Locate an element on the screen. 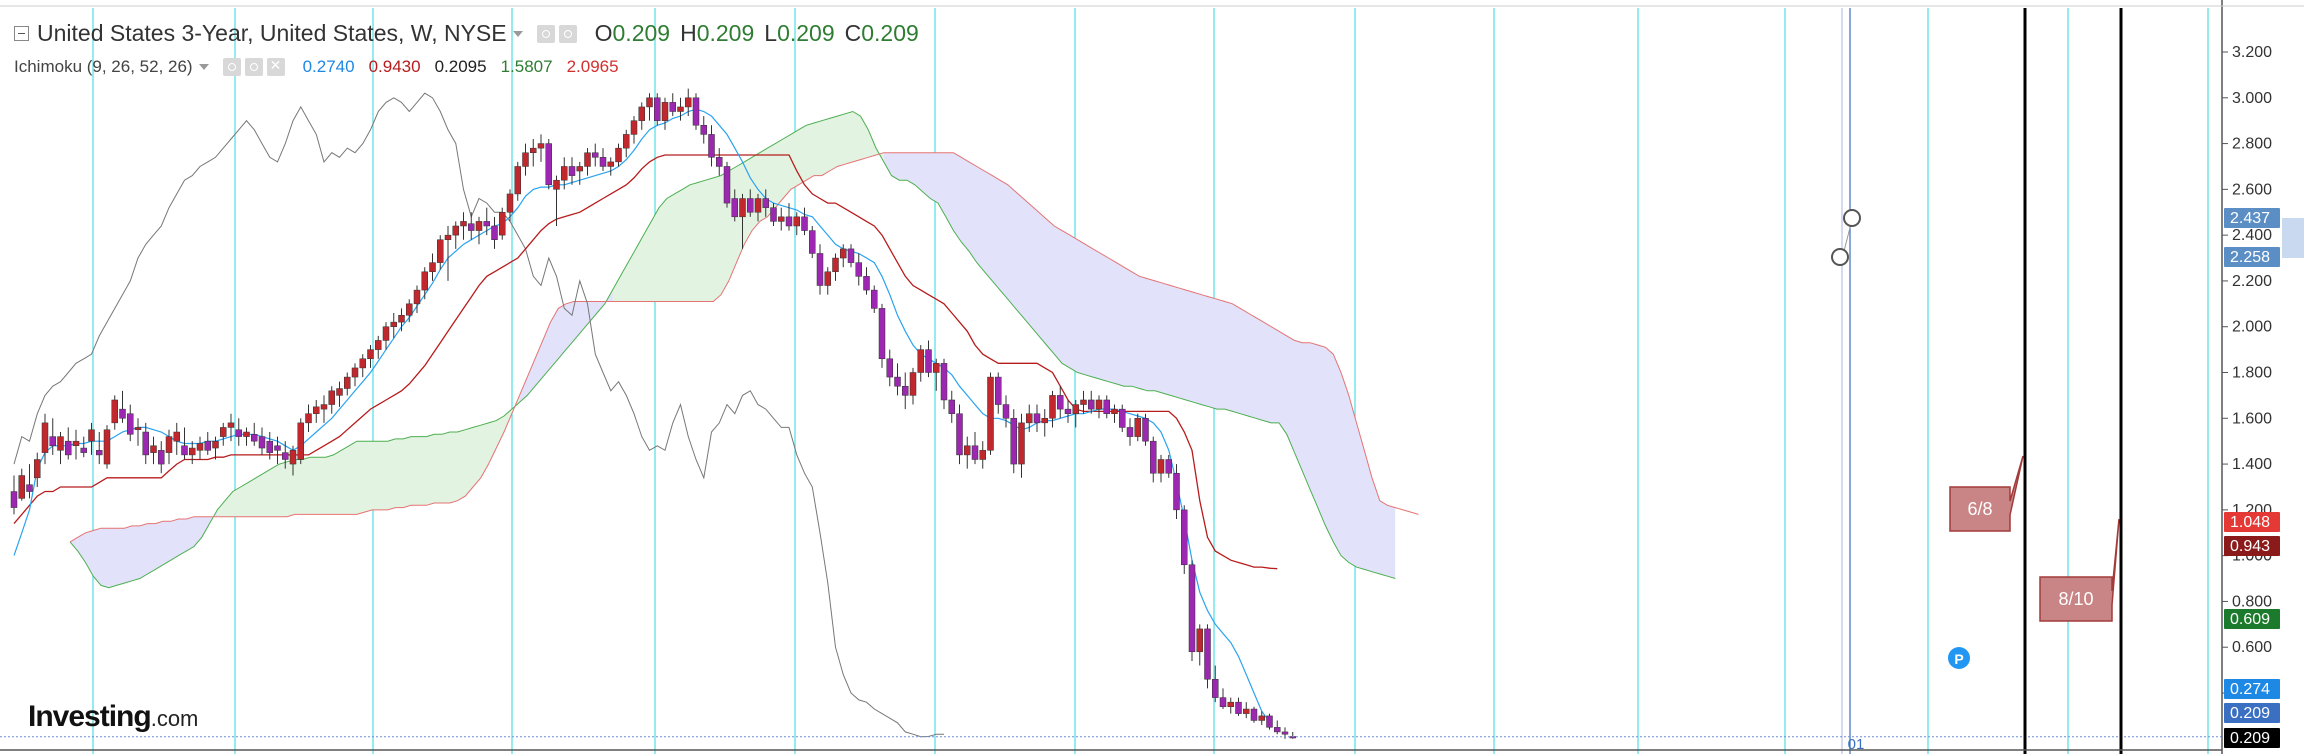 The image size is (2304, 754). close-value: 0.209 is located at coordinates (890, 33).